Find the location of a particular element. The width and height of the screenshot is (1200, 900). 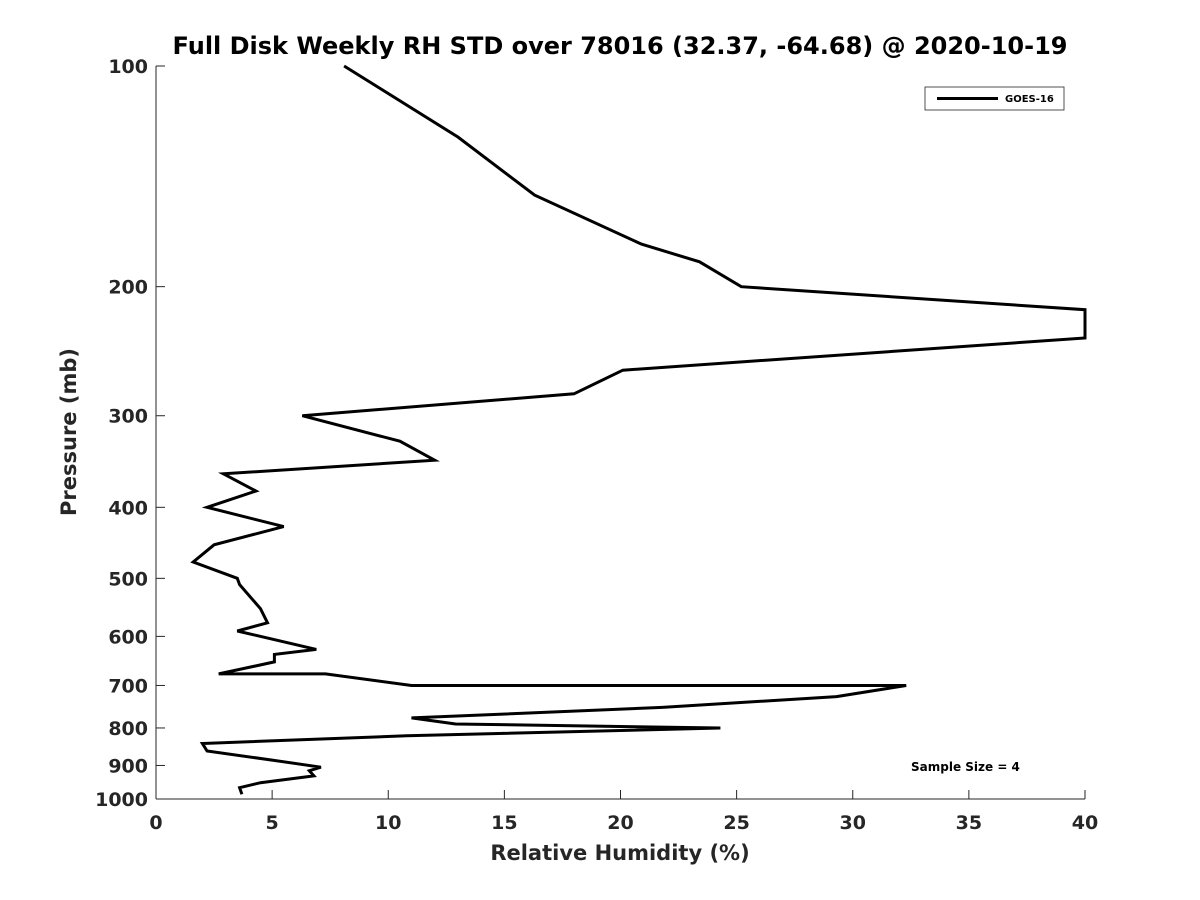

x-tick-label: 40 is located at coordinates (1085, 823).